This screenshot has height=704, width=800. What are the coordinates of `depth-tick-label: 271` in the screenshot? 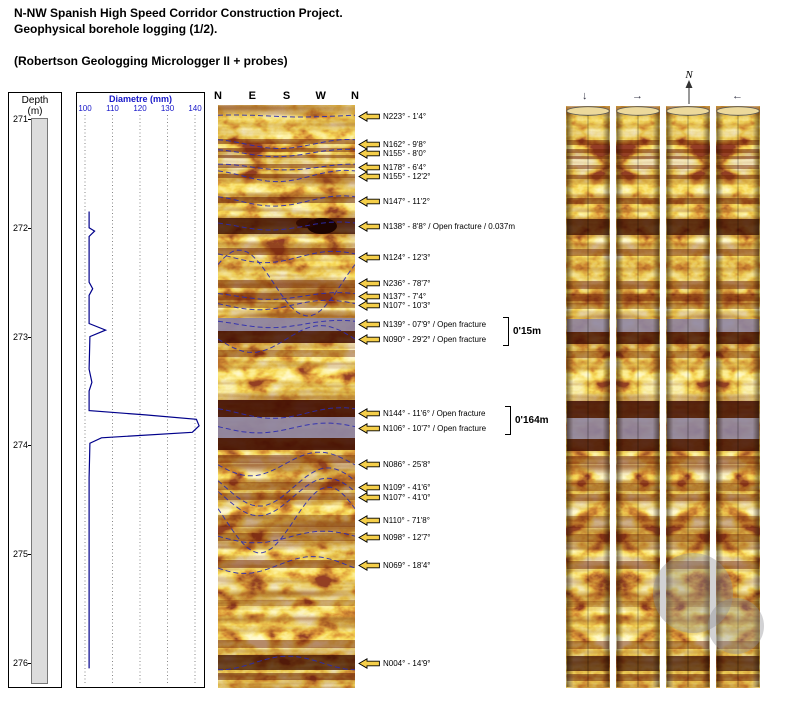 It's located at (20, 119).